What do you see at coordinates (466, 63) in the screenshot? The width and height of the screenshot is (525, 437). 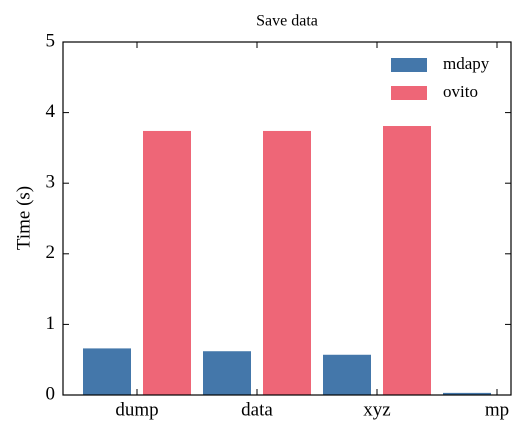 I see `legend-label: mdapy` at bounding box center [466, 63].